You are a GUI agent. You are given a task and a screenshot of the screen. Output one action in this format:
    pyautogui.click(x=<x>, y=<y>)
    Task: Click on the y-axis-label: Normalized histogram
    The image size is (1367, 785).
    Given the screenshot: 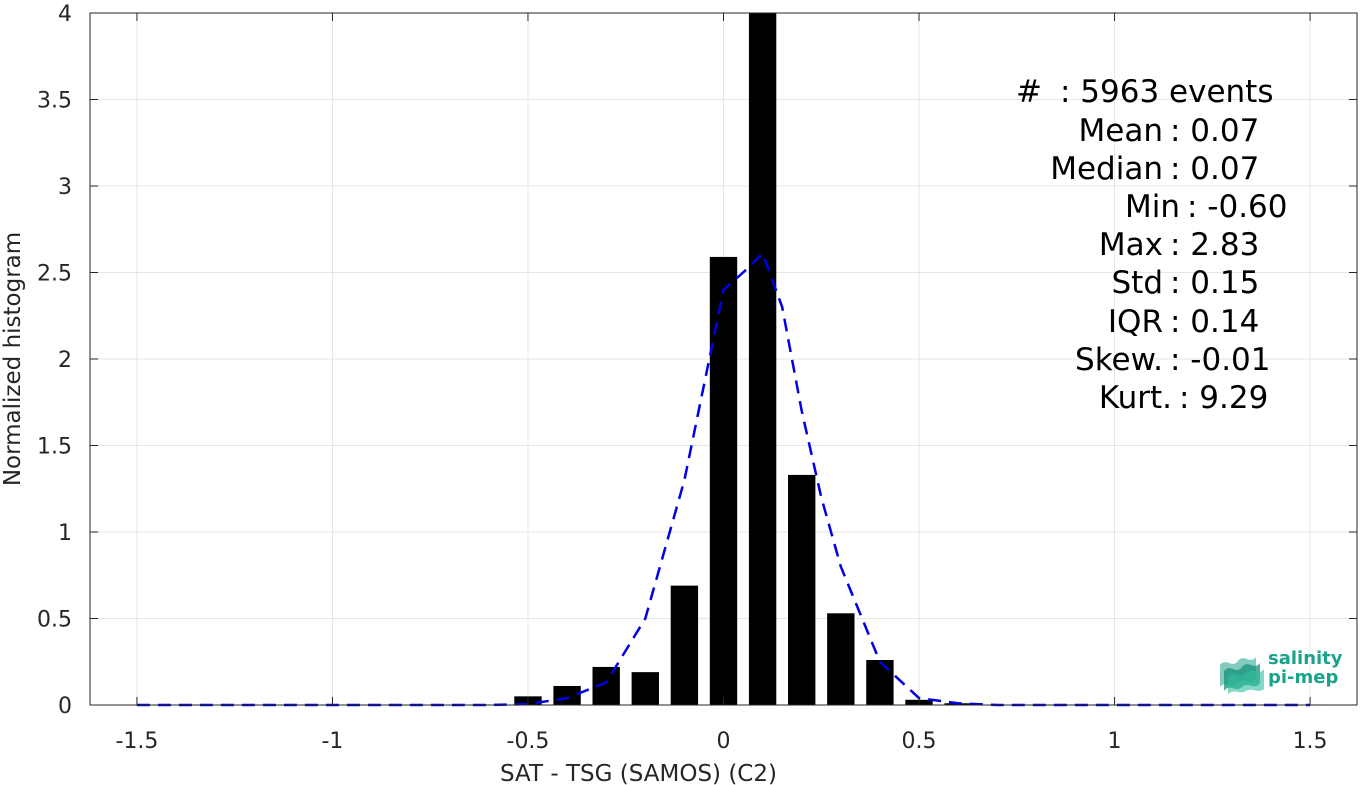 What is the action you would take?
    pyautogui.click(x=13, y=359)
    